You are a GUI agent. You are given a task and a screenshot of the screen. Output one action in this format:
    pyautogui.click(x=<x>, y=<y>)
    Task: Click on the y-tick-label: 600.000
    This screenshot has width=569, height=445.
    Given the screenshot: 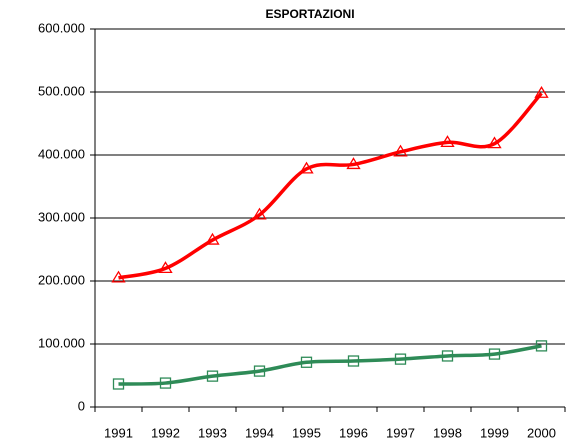 What is the action you would take?
    pyautogui.click(x=61, y=27)
    